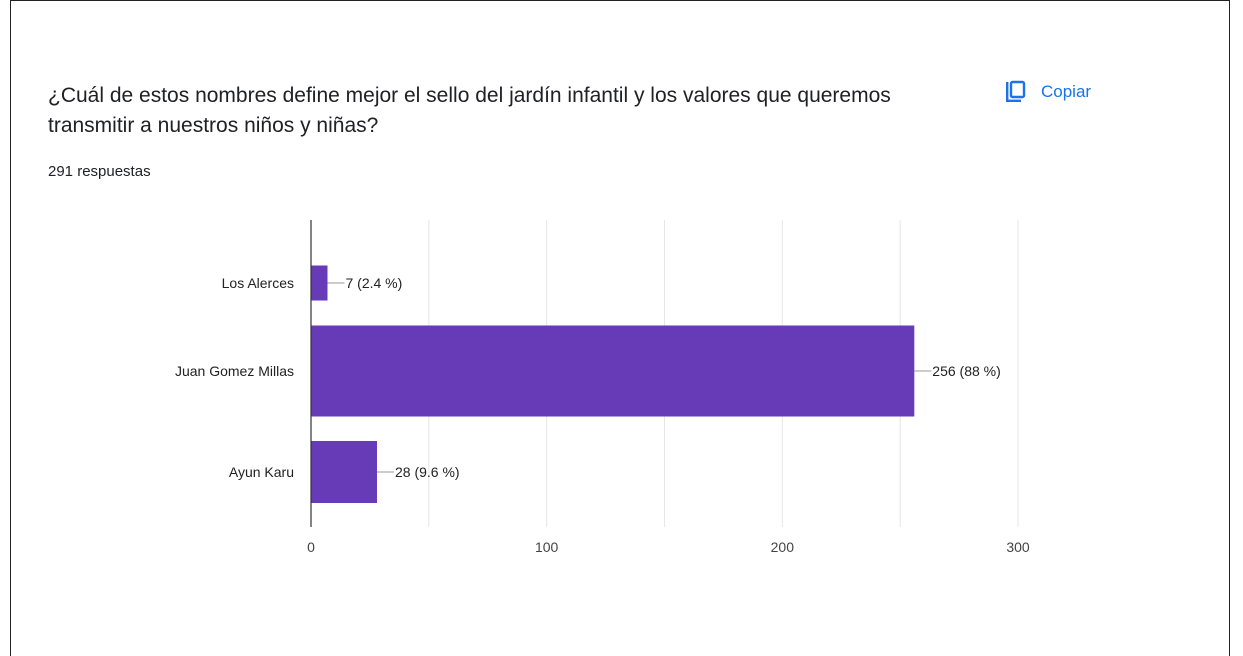  What do you see at coordinates (311, 547) in the screenshot?
I see `x-tick-label: 0` at bounding box center [311, 547].